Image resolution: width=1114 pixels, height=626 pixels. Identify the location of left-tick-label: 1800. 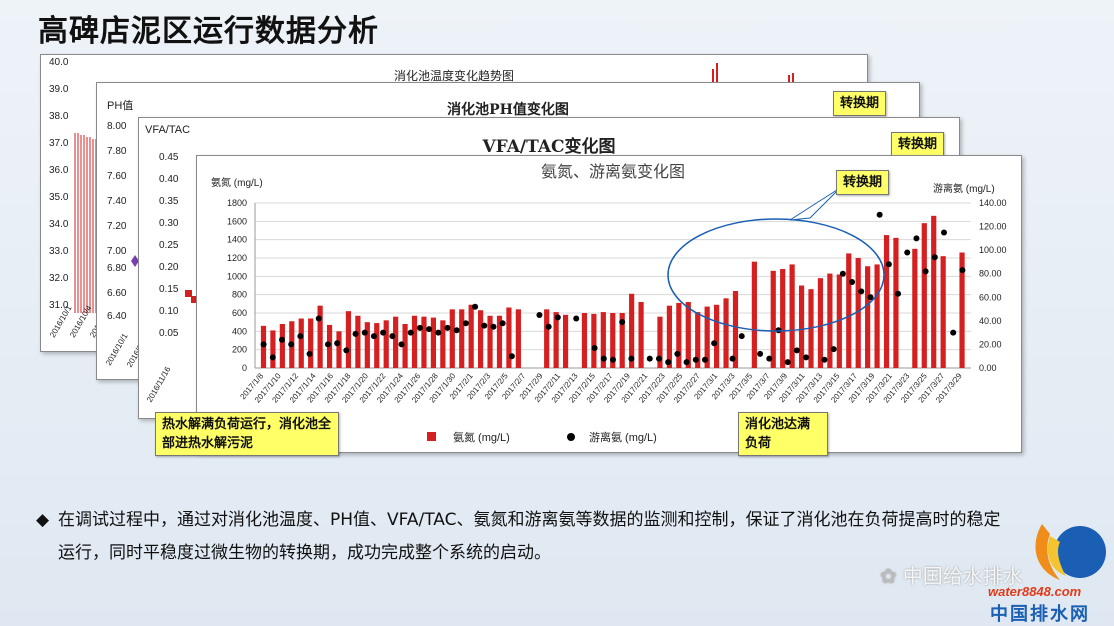
(237, 203).